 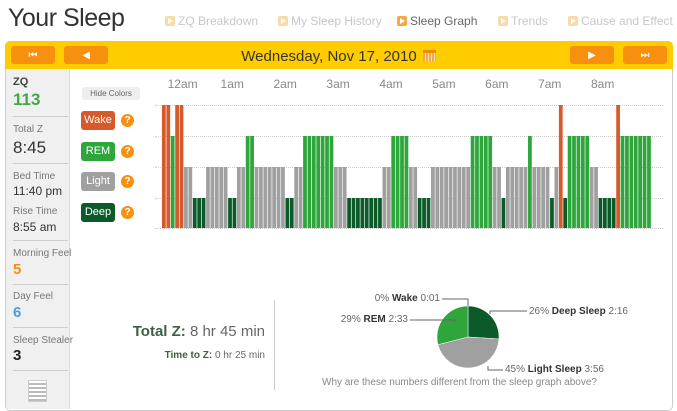 I want to click on hour-label: 7am, so click(x=550, y=84).